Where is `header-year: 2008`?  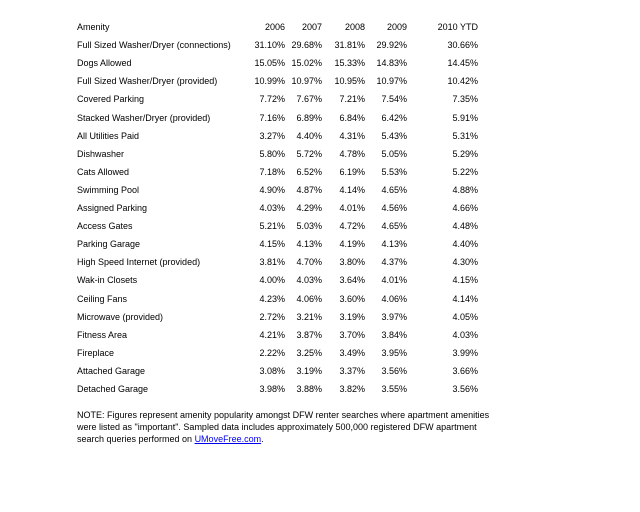 header-year: 2008 is located at coordinates (354, 27).